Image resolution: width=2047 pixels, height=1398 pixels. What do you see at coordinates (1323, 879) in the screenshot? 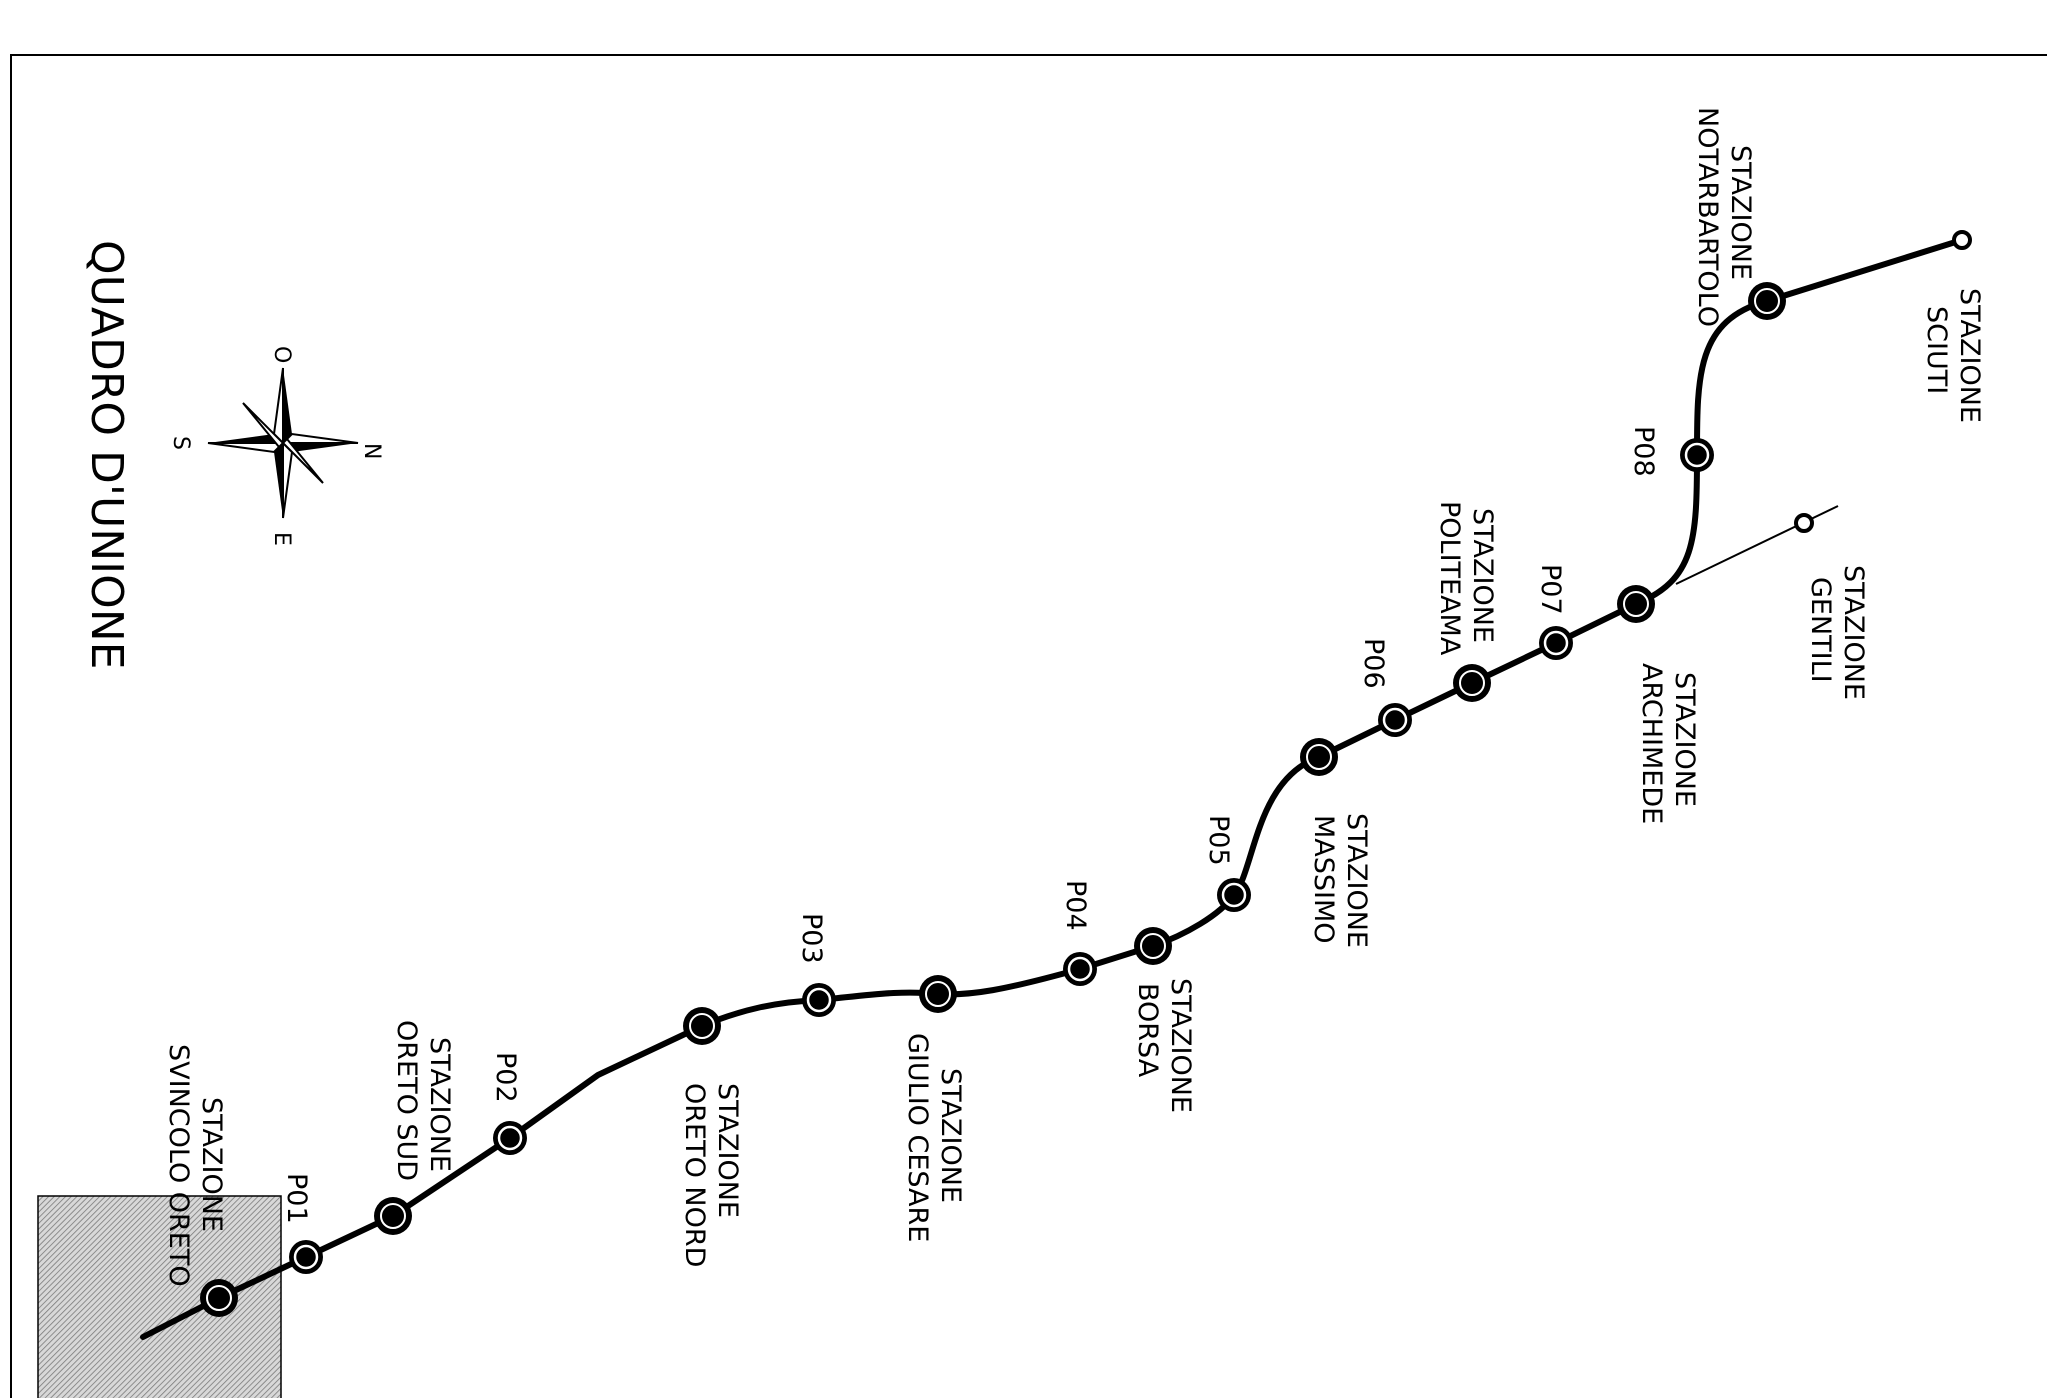
I see `svg-text: MASSIMO` at bounding box center [1323, 879].